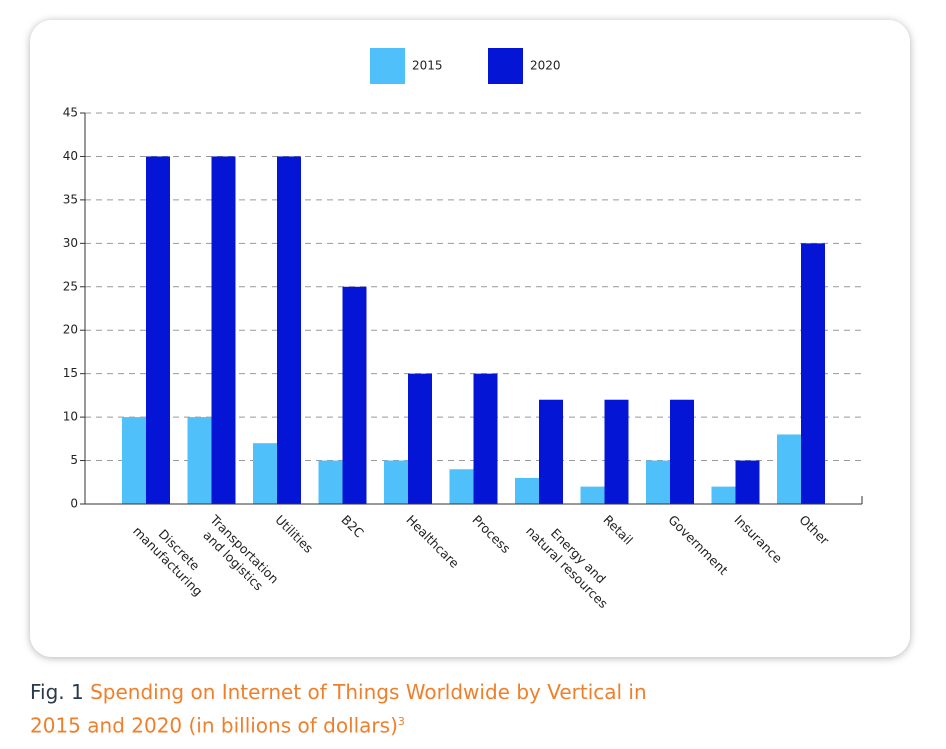 This screenshot has width=946, height=749. I want to click on legend-label: 2015, so click(427, 66).